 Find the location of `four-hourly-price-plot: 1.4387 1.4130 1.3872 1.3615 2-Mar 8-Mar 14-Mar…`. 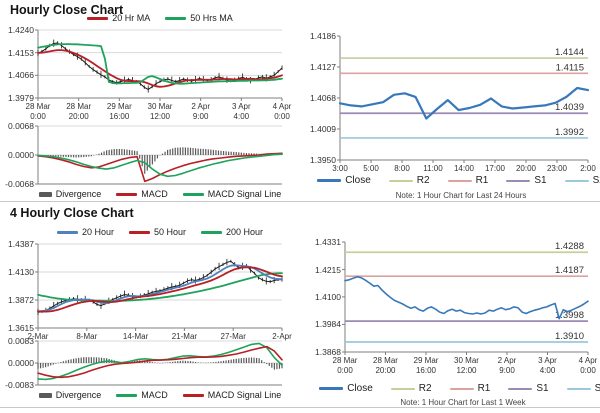

four-hourly-price-plot: 1.4387 1.4130 1.3872 1.3615 2-Mar 8-Mar 14-Mar… is located at coordinates (150, 290).